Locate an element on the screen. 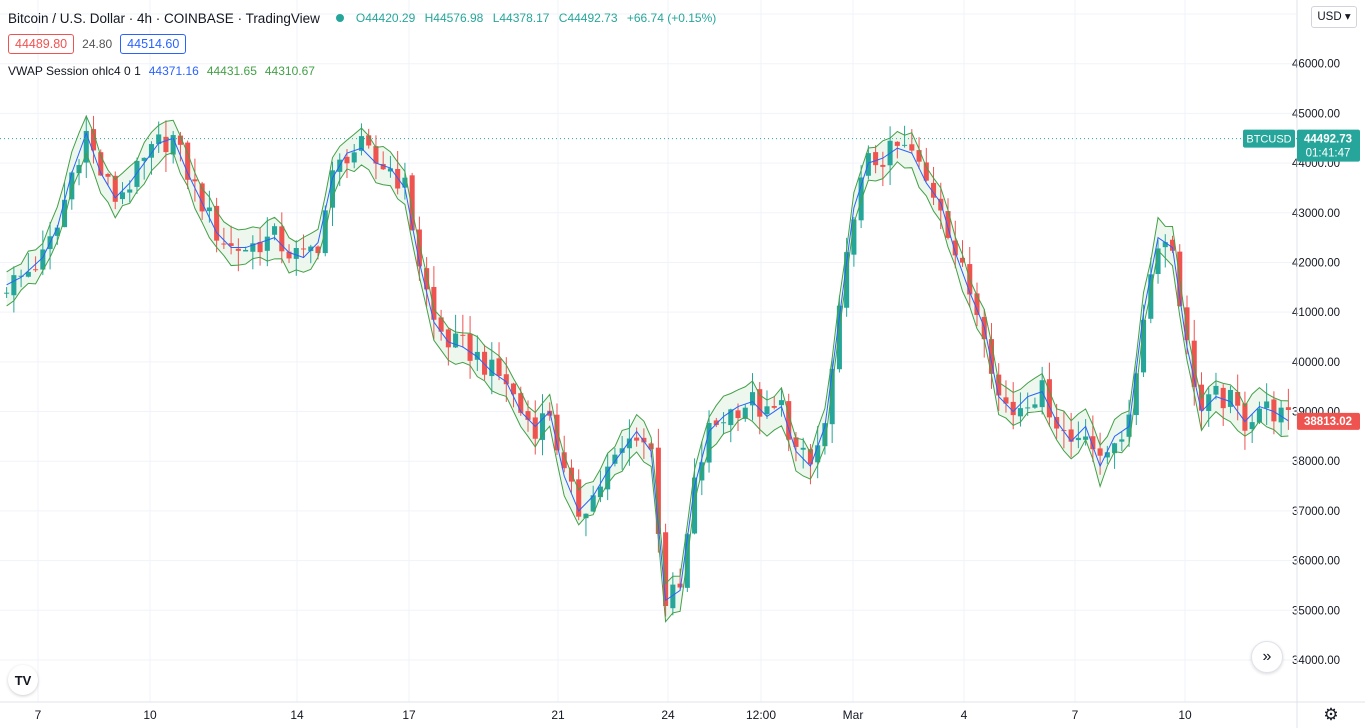  currency-selector: USD ▾ is located at coordinates (1334, 17).